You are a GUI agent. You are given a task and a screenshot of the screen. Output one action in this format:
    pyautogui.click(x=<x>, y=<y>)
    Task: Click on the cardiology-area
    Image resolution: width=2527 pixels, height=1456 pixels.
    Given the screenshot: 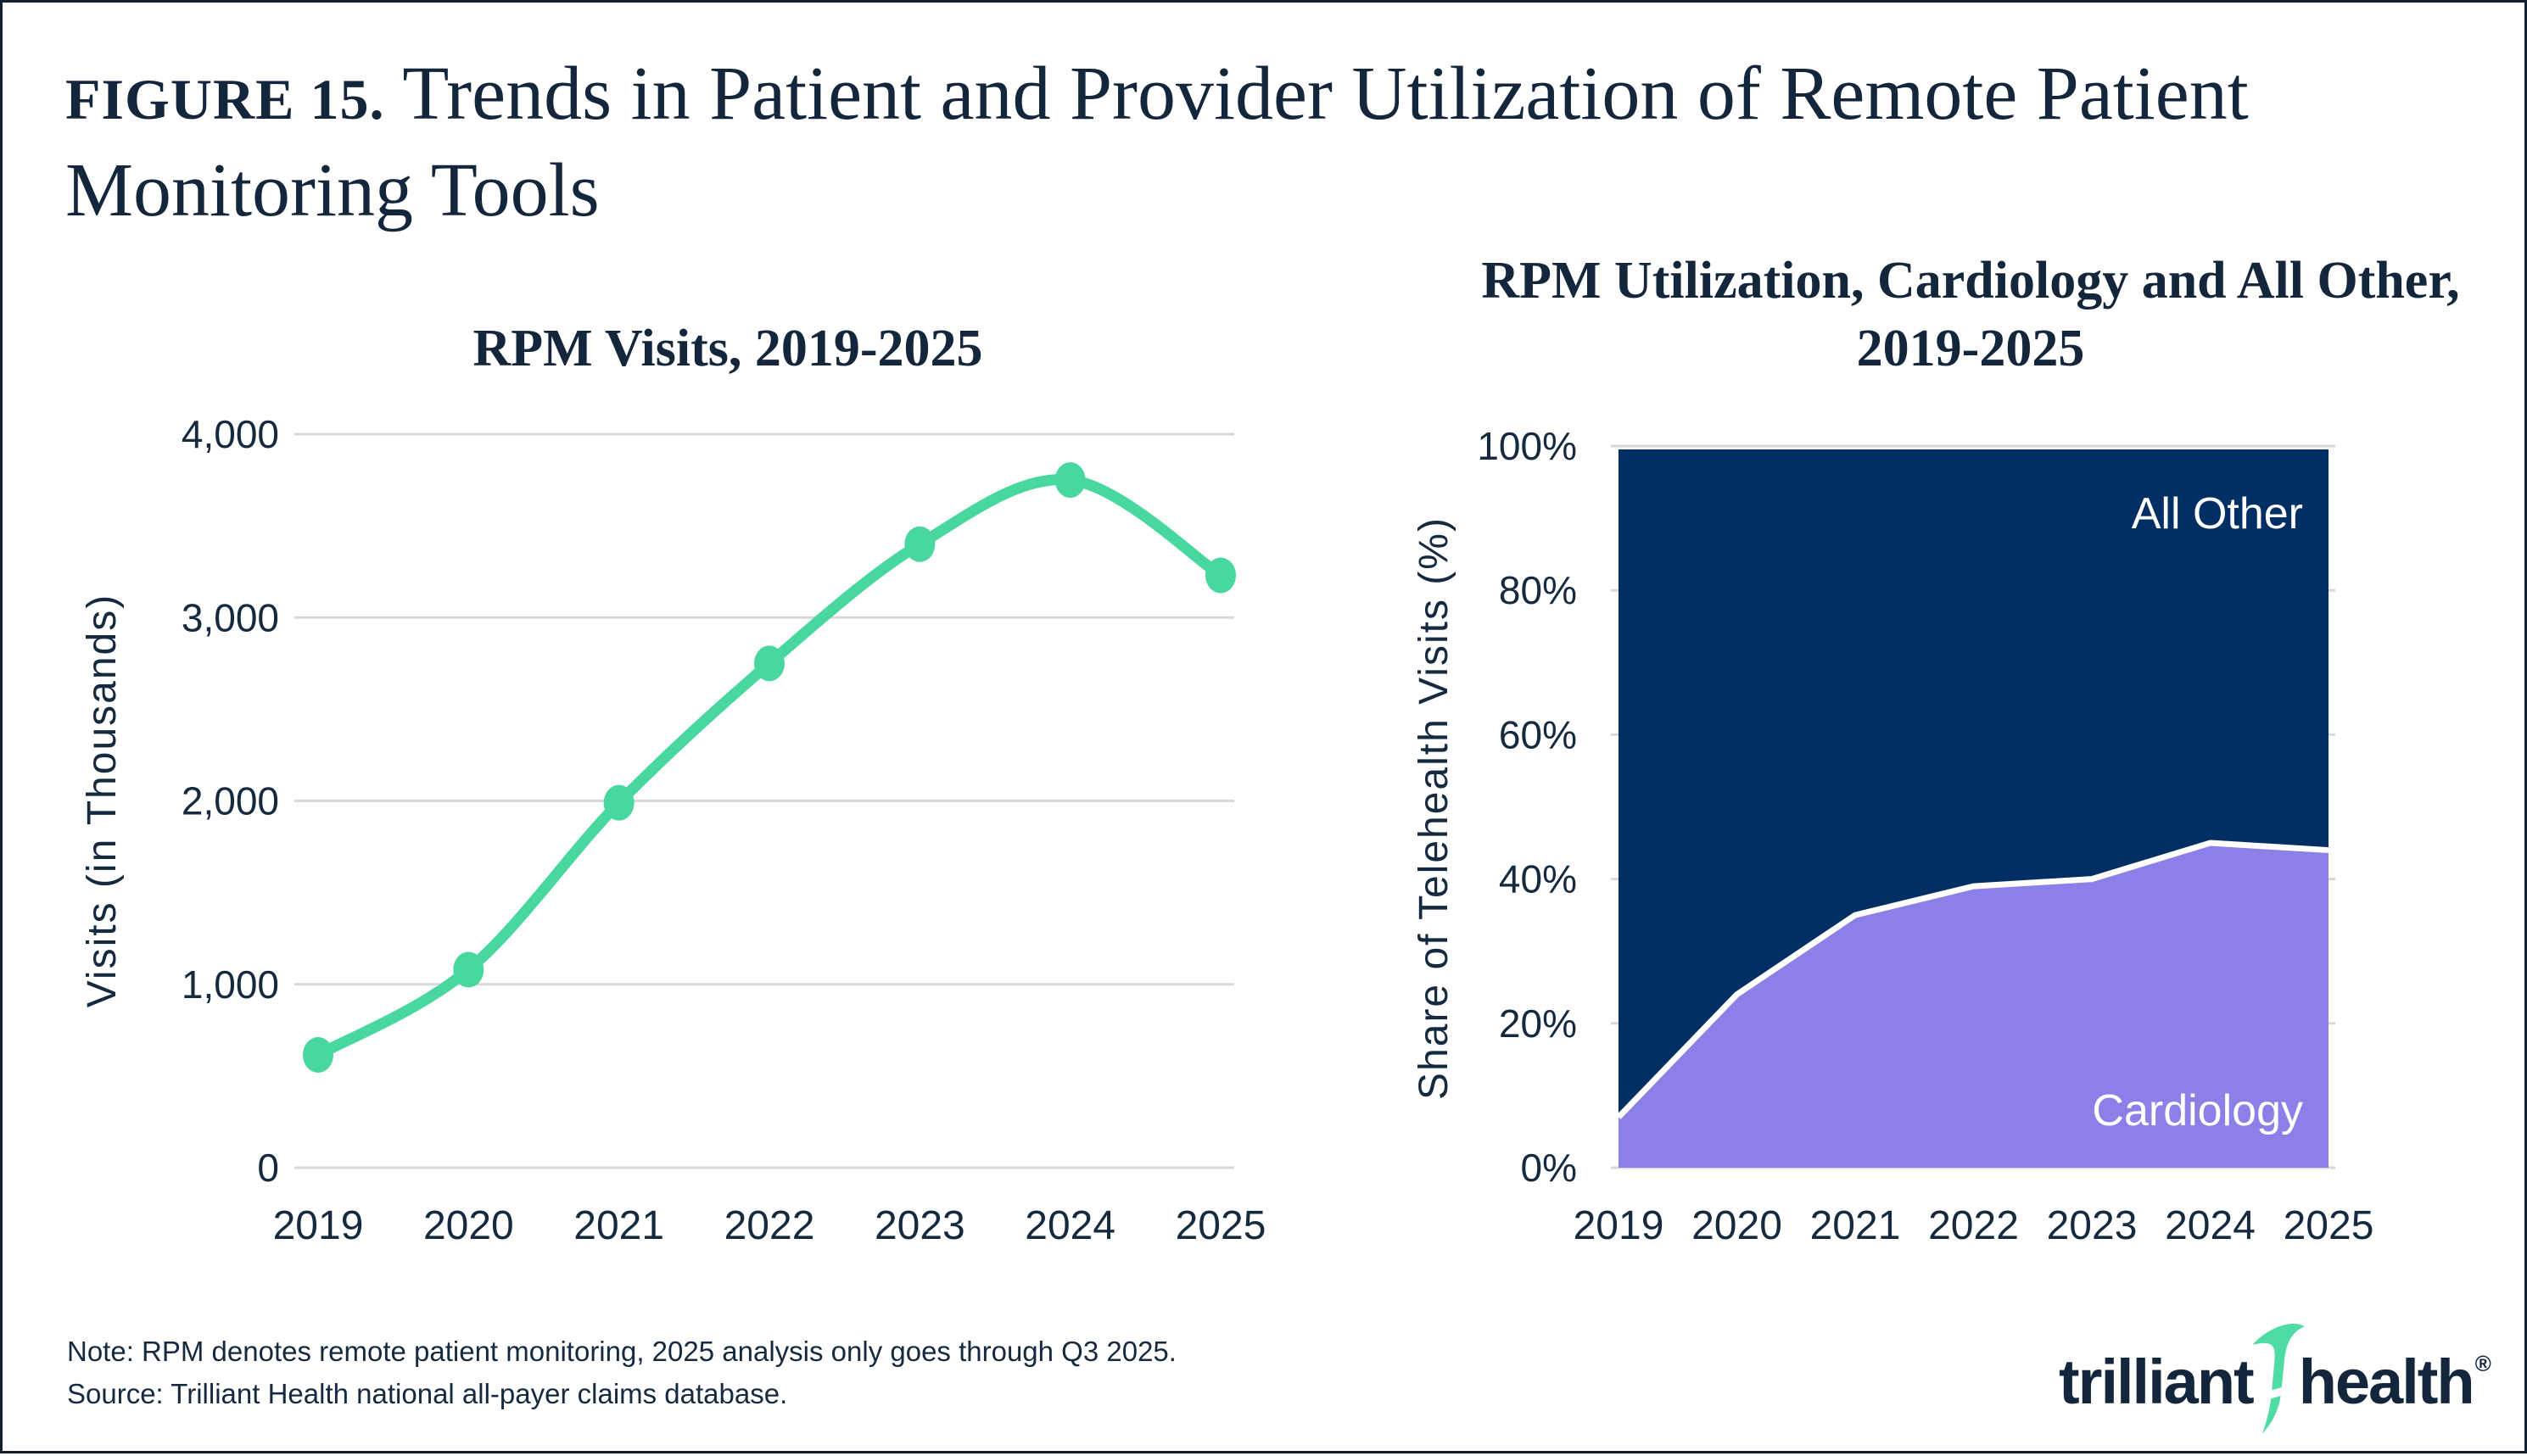 What is the action you would take?
    pyautogui.click(x=1974, y=1005)
    